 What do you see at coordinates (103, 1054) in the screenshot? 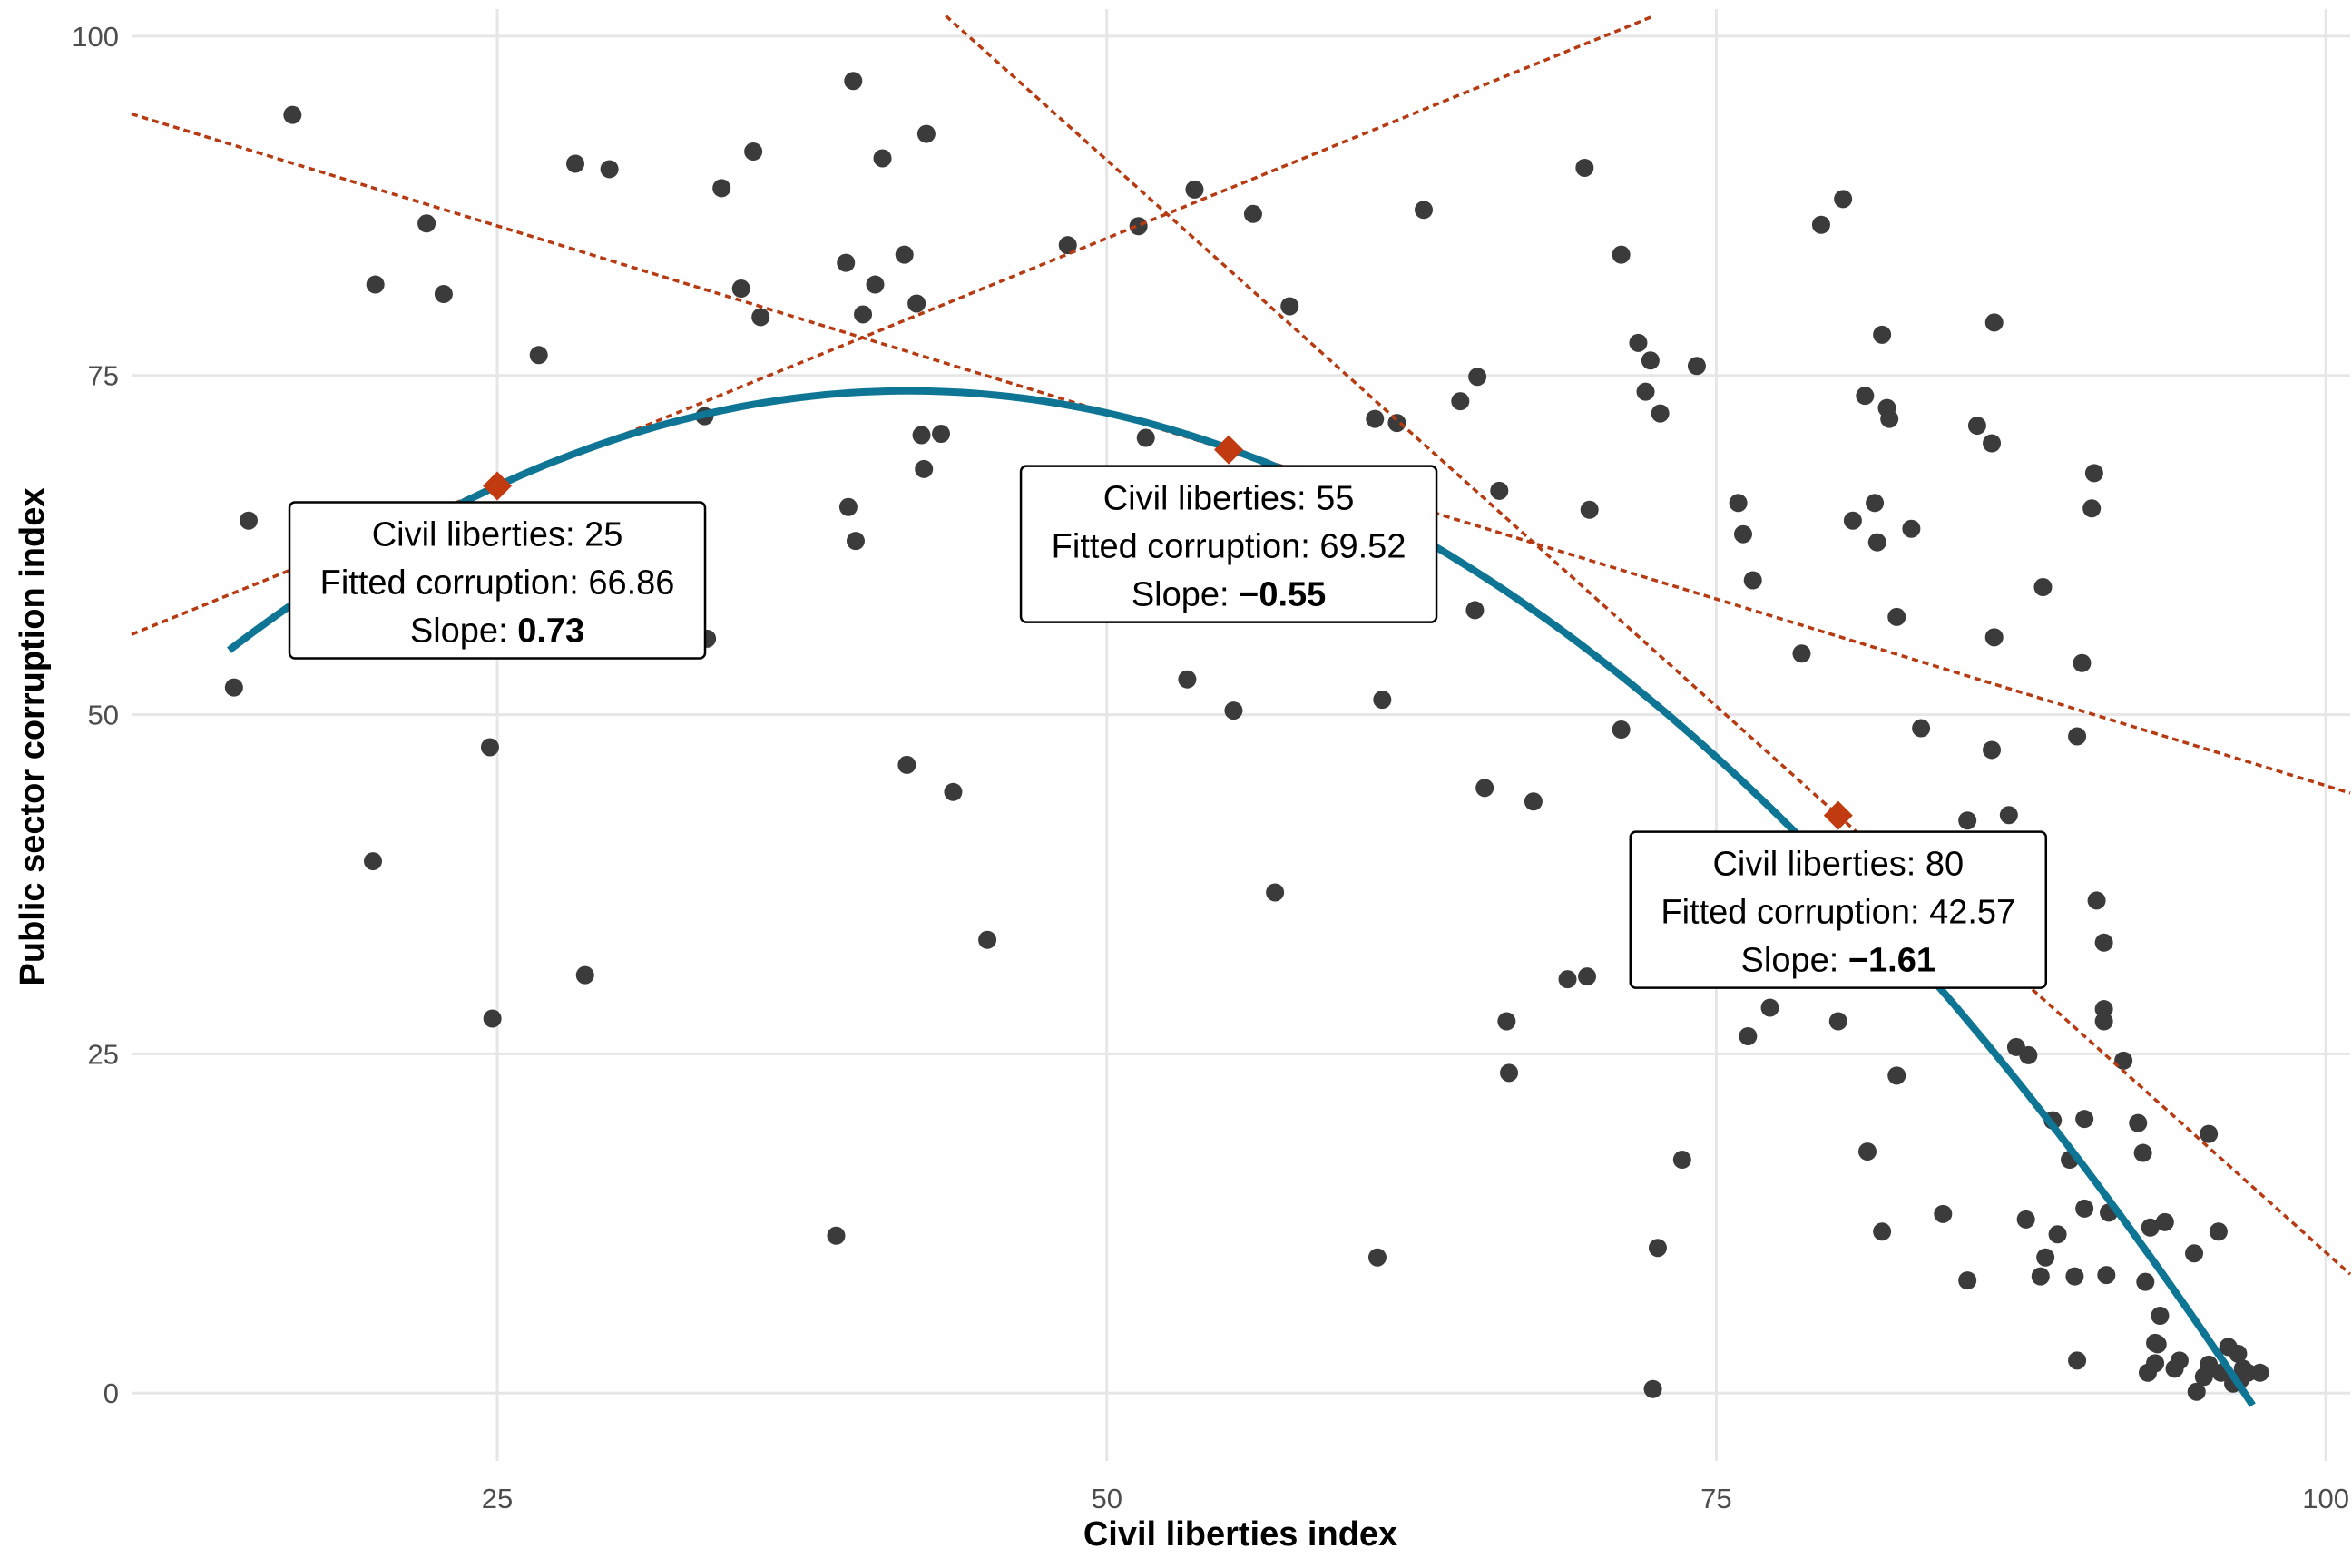
I see `y-tick-label: 25` at bounding box center [103, 1054].